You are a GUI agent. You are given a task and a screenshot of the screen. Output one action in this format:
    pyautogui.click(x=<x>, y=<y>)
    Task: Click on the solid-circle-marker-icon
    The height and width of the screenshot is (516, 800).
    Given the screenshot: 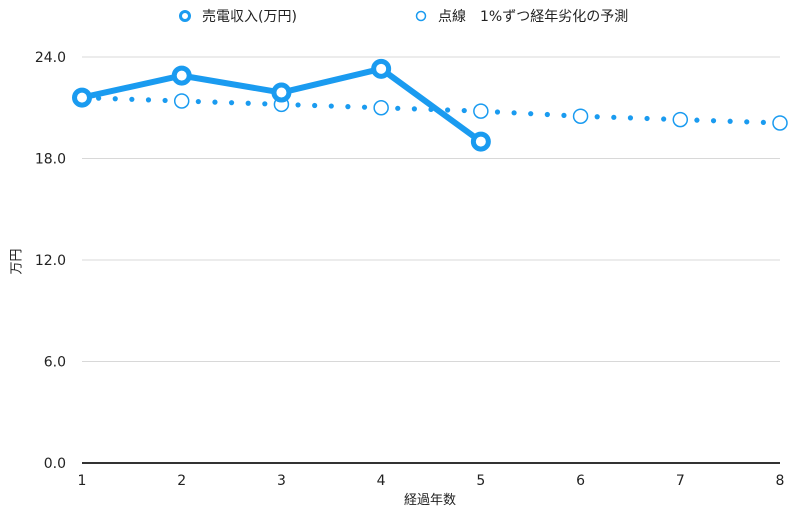 What is the action you would take?
    pyautogui.click(x=185, y=16)
    